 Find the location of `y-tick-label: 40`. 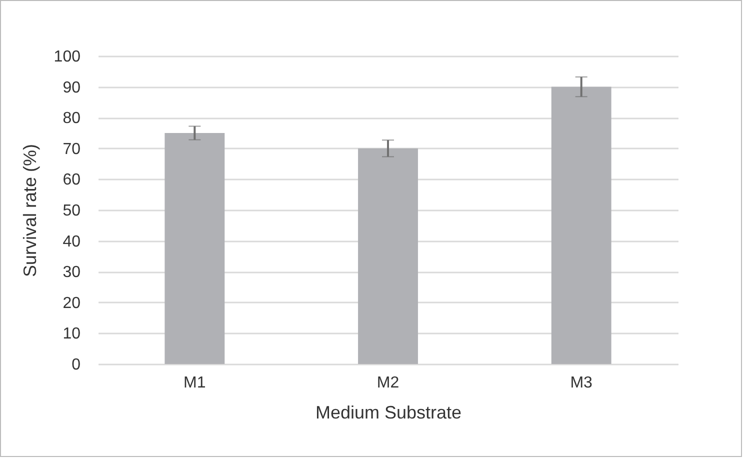

y-tick-label: 40 is located at coordinates (71, 241).